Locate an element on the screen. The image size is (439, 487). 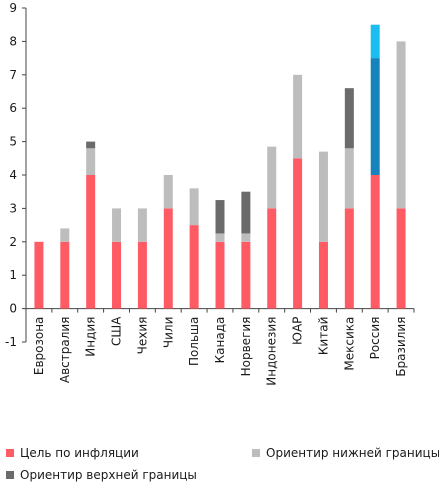
category-label: Индия is located at coordinates (91, 337).